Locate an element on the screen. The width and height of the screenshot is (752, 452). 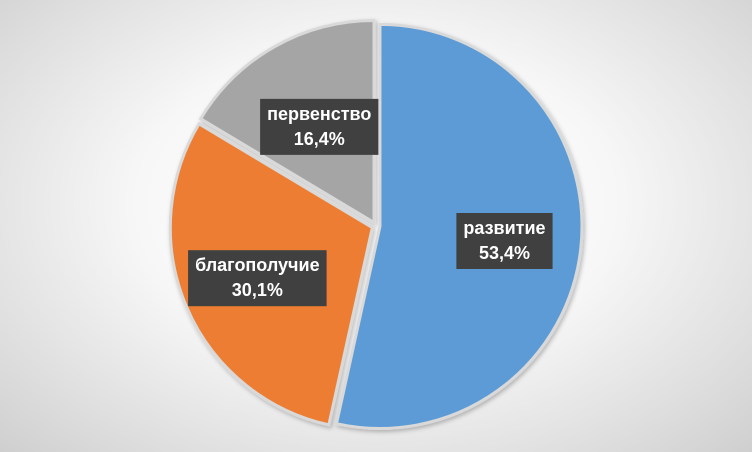
slice-label-2: благополучие 30,1% is located at coordinates (257, 278).